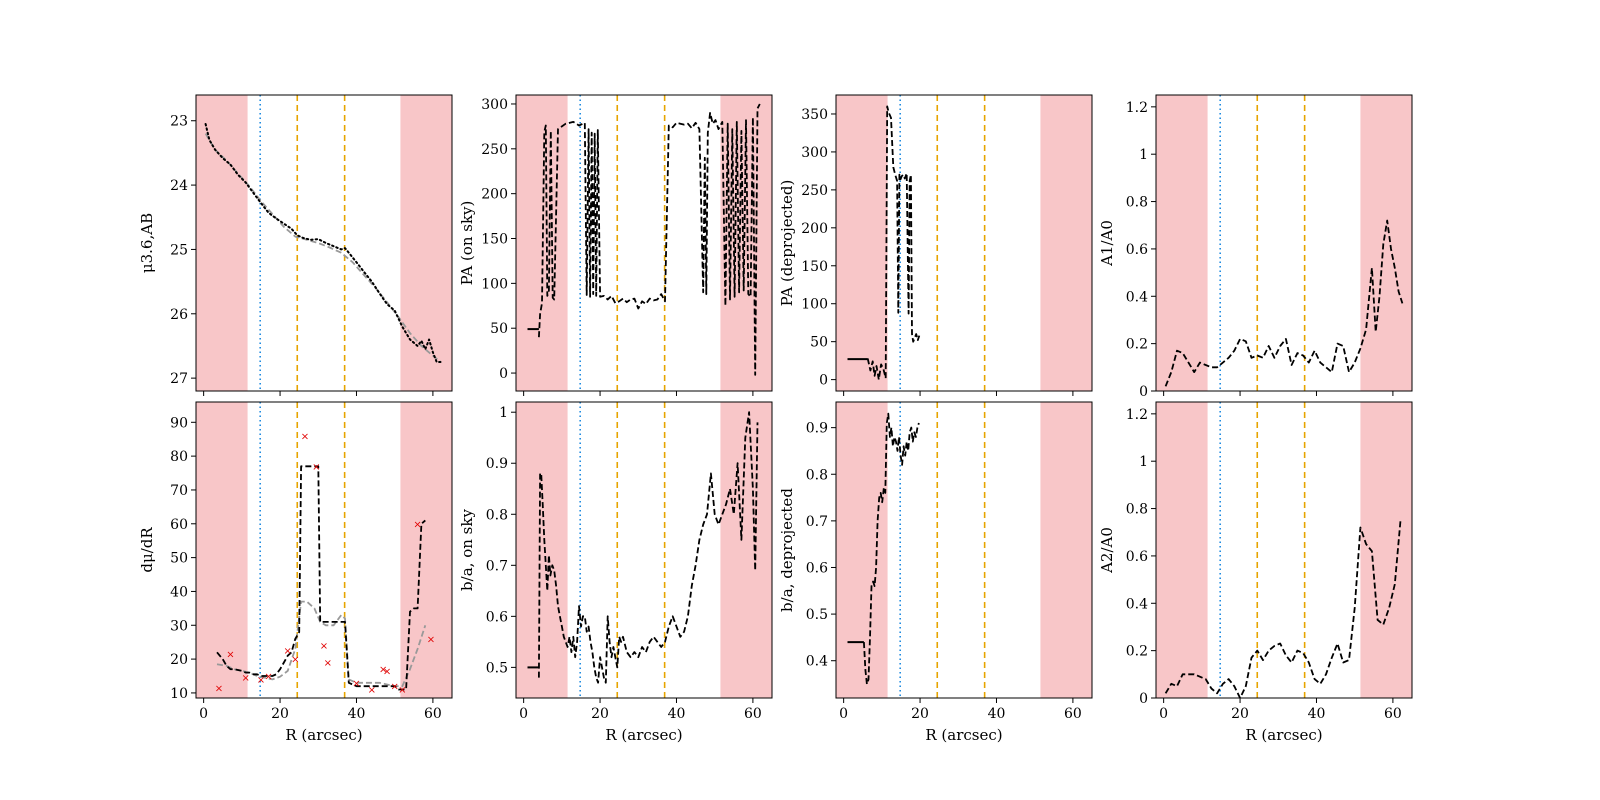  I want to click on y-axis-label: A2/A0, so click(1107, 550).